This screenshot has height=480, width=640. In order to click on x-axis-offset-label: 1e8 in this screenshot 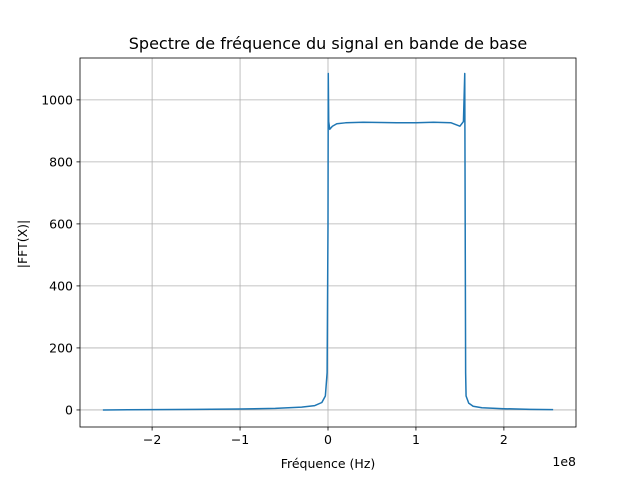, I will do `click(564, 461)`.